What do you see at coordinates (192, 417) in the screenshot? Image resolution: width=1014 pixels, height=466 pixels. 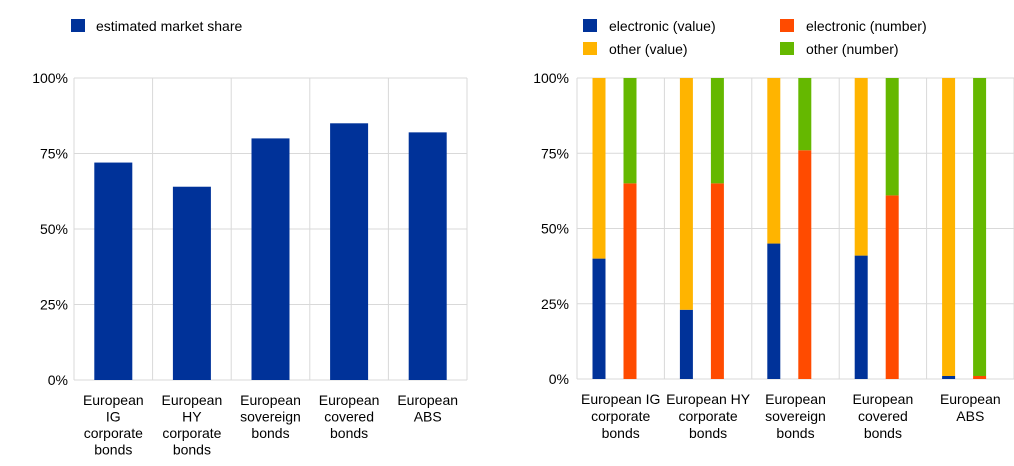 I see `x-tick-label: HY` at bounding box center [192, 417].